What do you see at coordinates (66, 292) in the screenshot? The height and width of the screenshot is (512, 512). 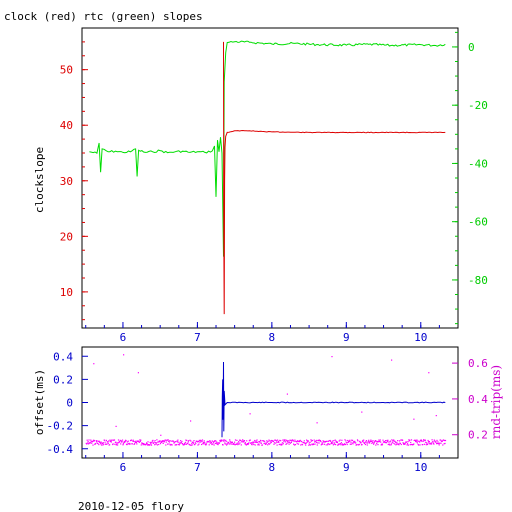 I see `top-yleft-tick-label: 10` at bounding box center [66, 292].